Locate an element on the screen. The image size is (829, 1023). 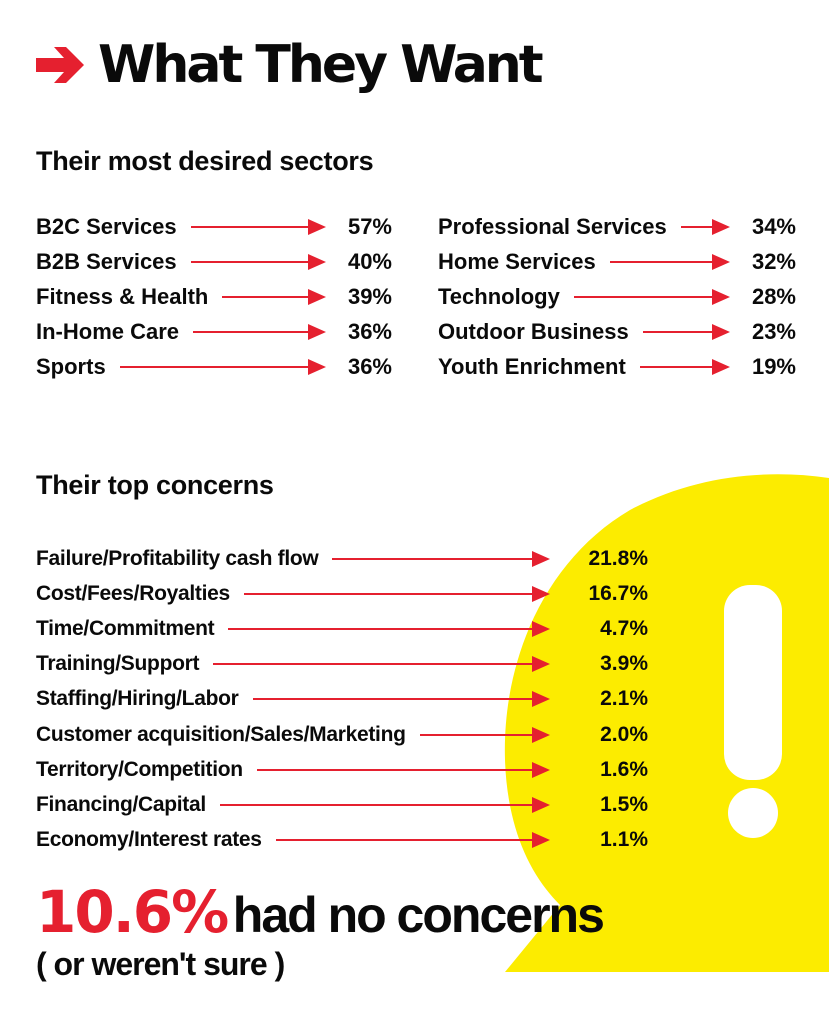
right-arrow-icon is located at coordinates (60, 65).